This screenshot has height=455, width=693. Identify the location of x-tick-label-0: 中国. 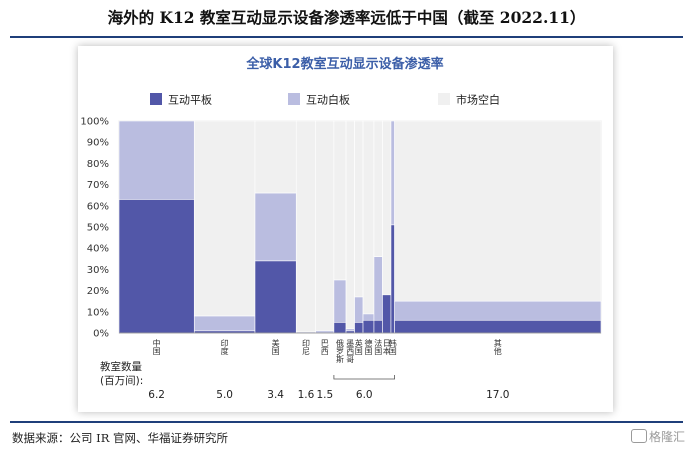
(156, 347).